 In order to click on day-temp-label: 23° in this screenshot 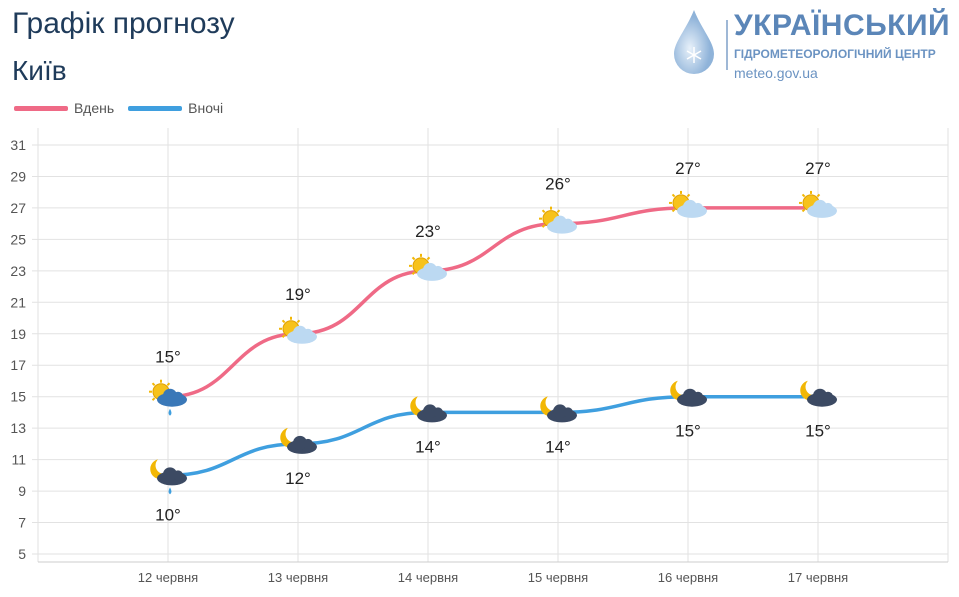, I will do `click(428, 231)`.